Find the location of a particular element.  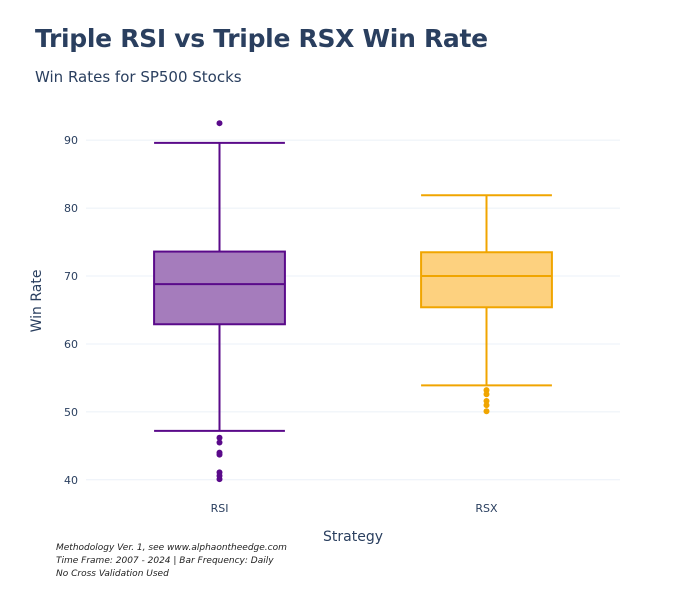

box-rsx is located at coordinates (486, 304).